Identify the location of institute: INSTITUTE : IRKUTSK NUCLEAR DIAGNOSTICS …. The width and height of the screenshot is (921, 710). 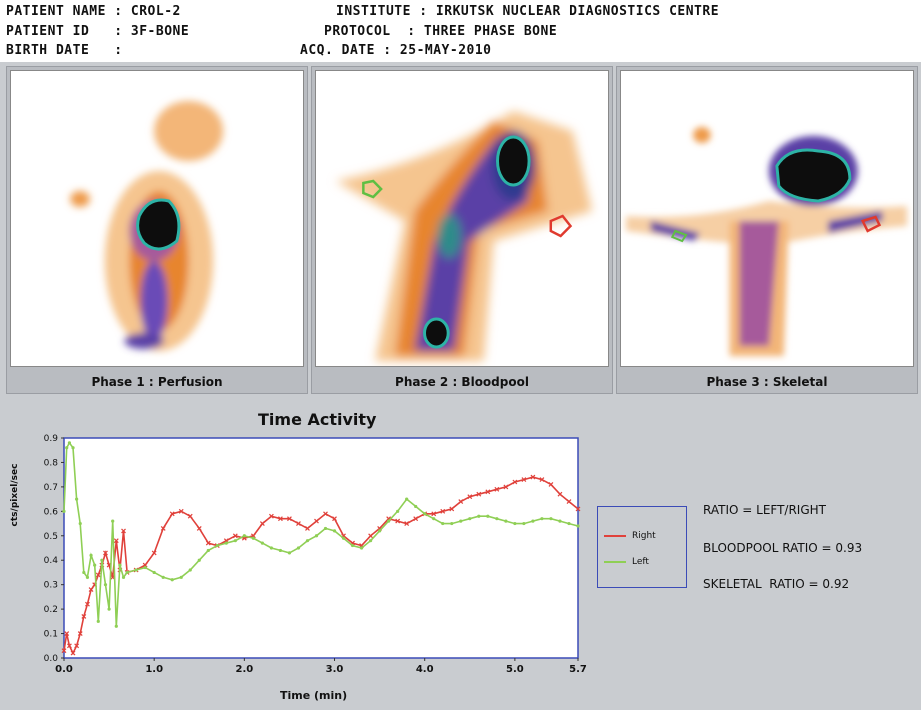
(528, 11).